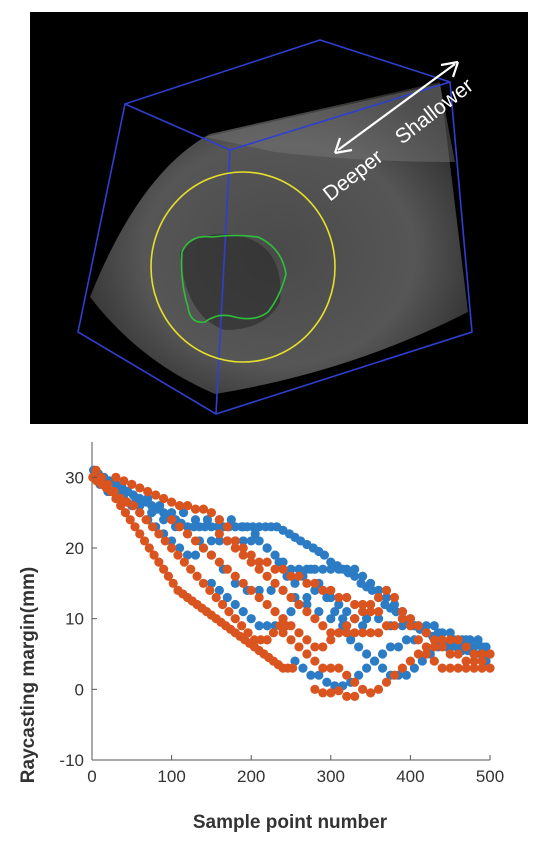  Describe the element at coordinates (251, 776) in the screenshot. I see `x-tick-label: 200` at that location.